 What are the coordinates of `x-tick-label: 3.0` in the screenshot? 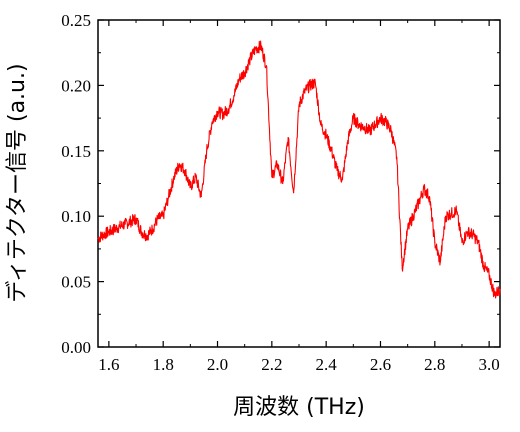 It's located at (489, 364).